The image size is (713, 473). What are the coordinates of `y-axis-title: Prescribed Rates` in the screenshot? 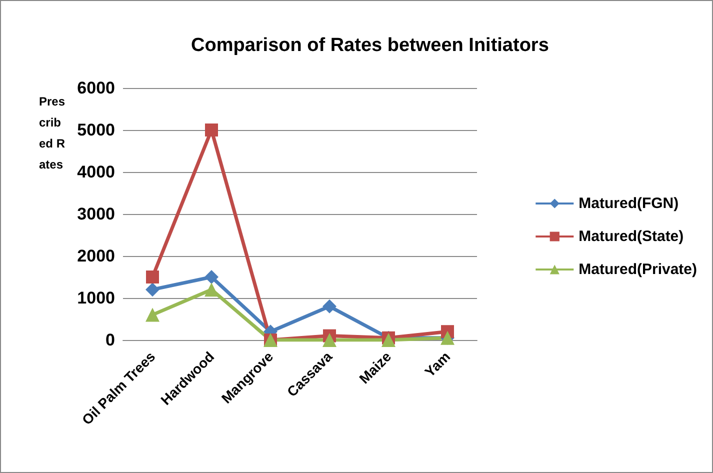 It's located at (52, 133).